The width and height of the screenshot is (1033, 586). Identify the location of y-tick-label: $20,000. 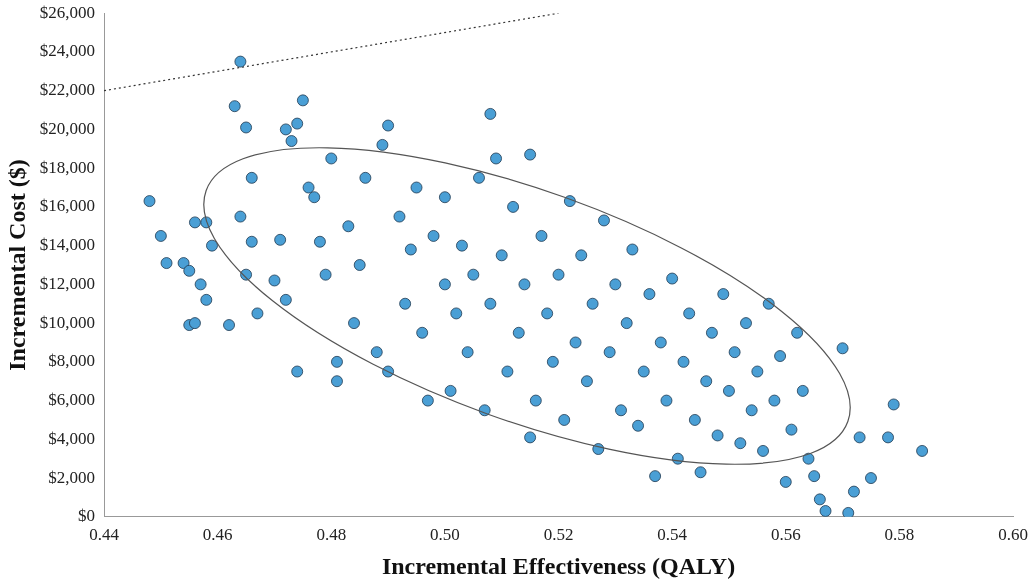
(67, 128).